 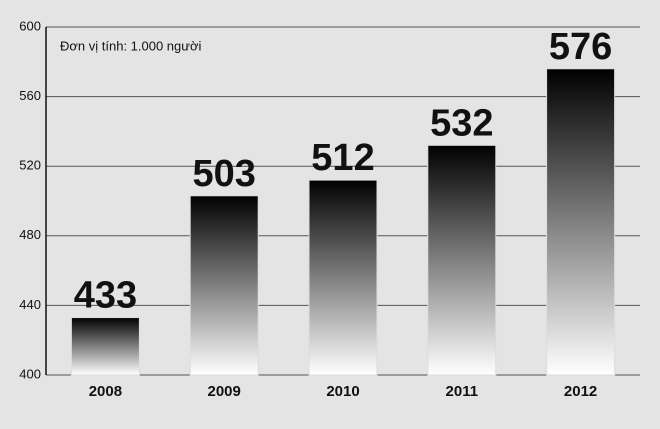 I want to click on y-tick-label: 480, so click(x=30, y=234).